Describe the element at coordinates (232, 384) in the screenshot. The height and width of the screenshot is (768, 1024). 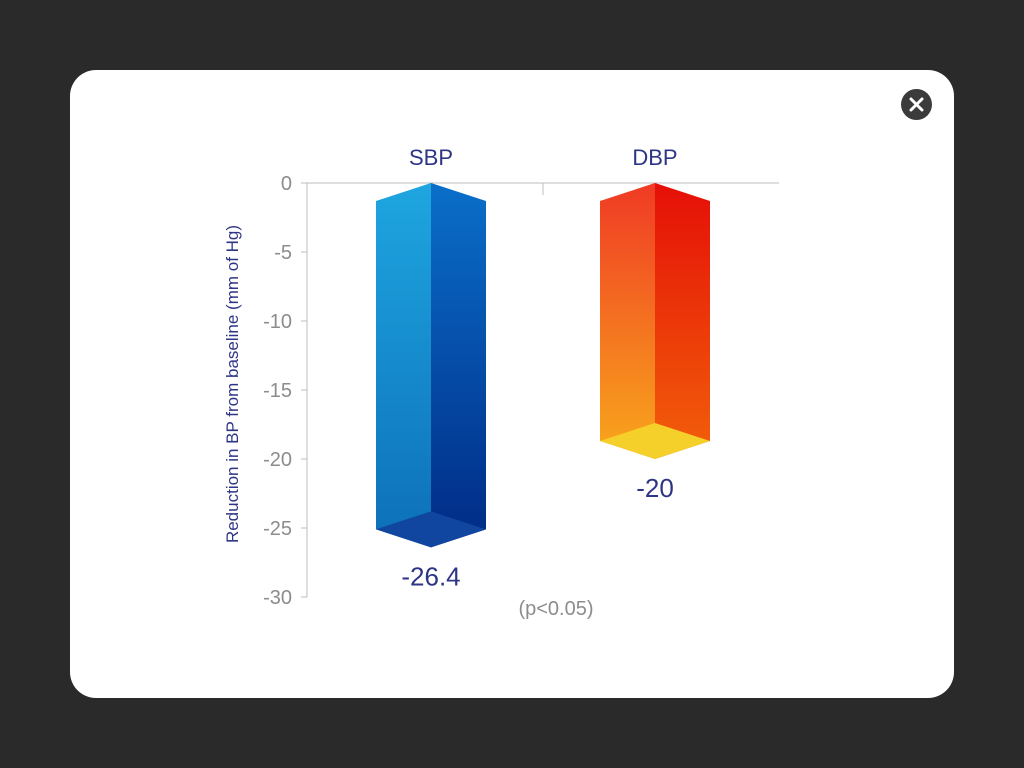
I see `y-axis-label: Reduction in BP from baseline (mm of Hg)` at that location.